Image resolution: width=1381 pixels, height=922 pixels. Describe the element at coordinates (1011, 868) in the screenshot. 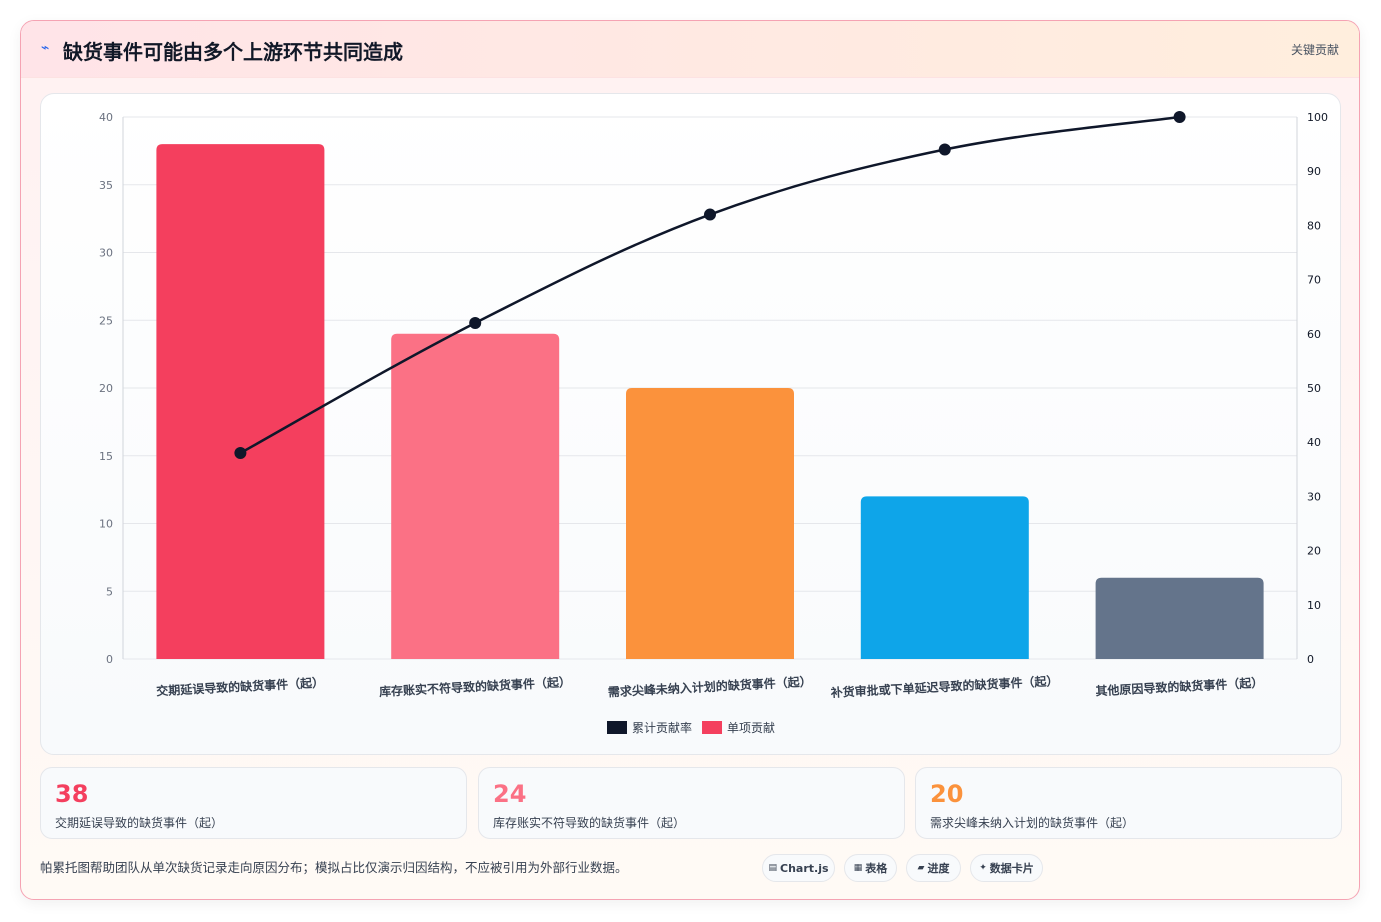

I see `chip-label: 数据卡片` at that location.